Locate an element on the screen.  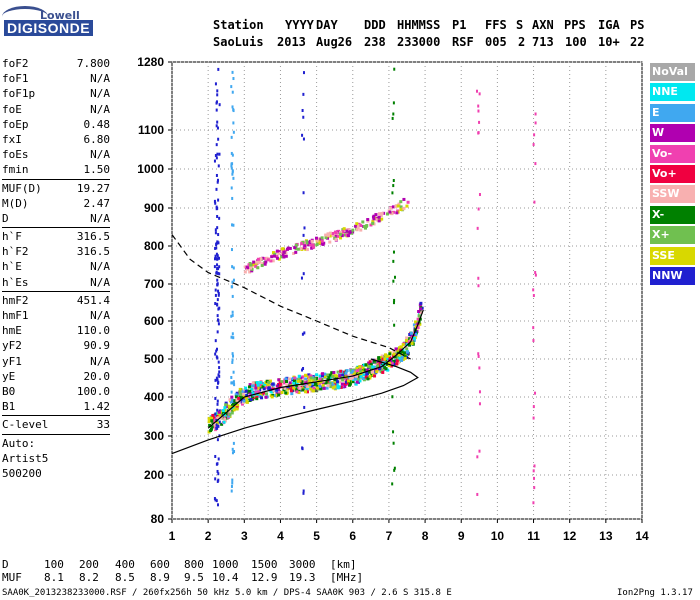
param-name: foEs is located at coordinates (15, 155).